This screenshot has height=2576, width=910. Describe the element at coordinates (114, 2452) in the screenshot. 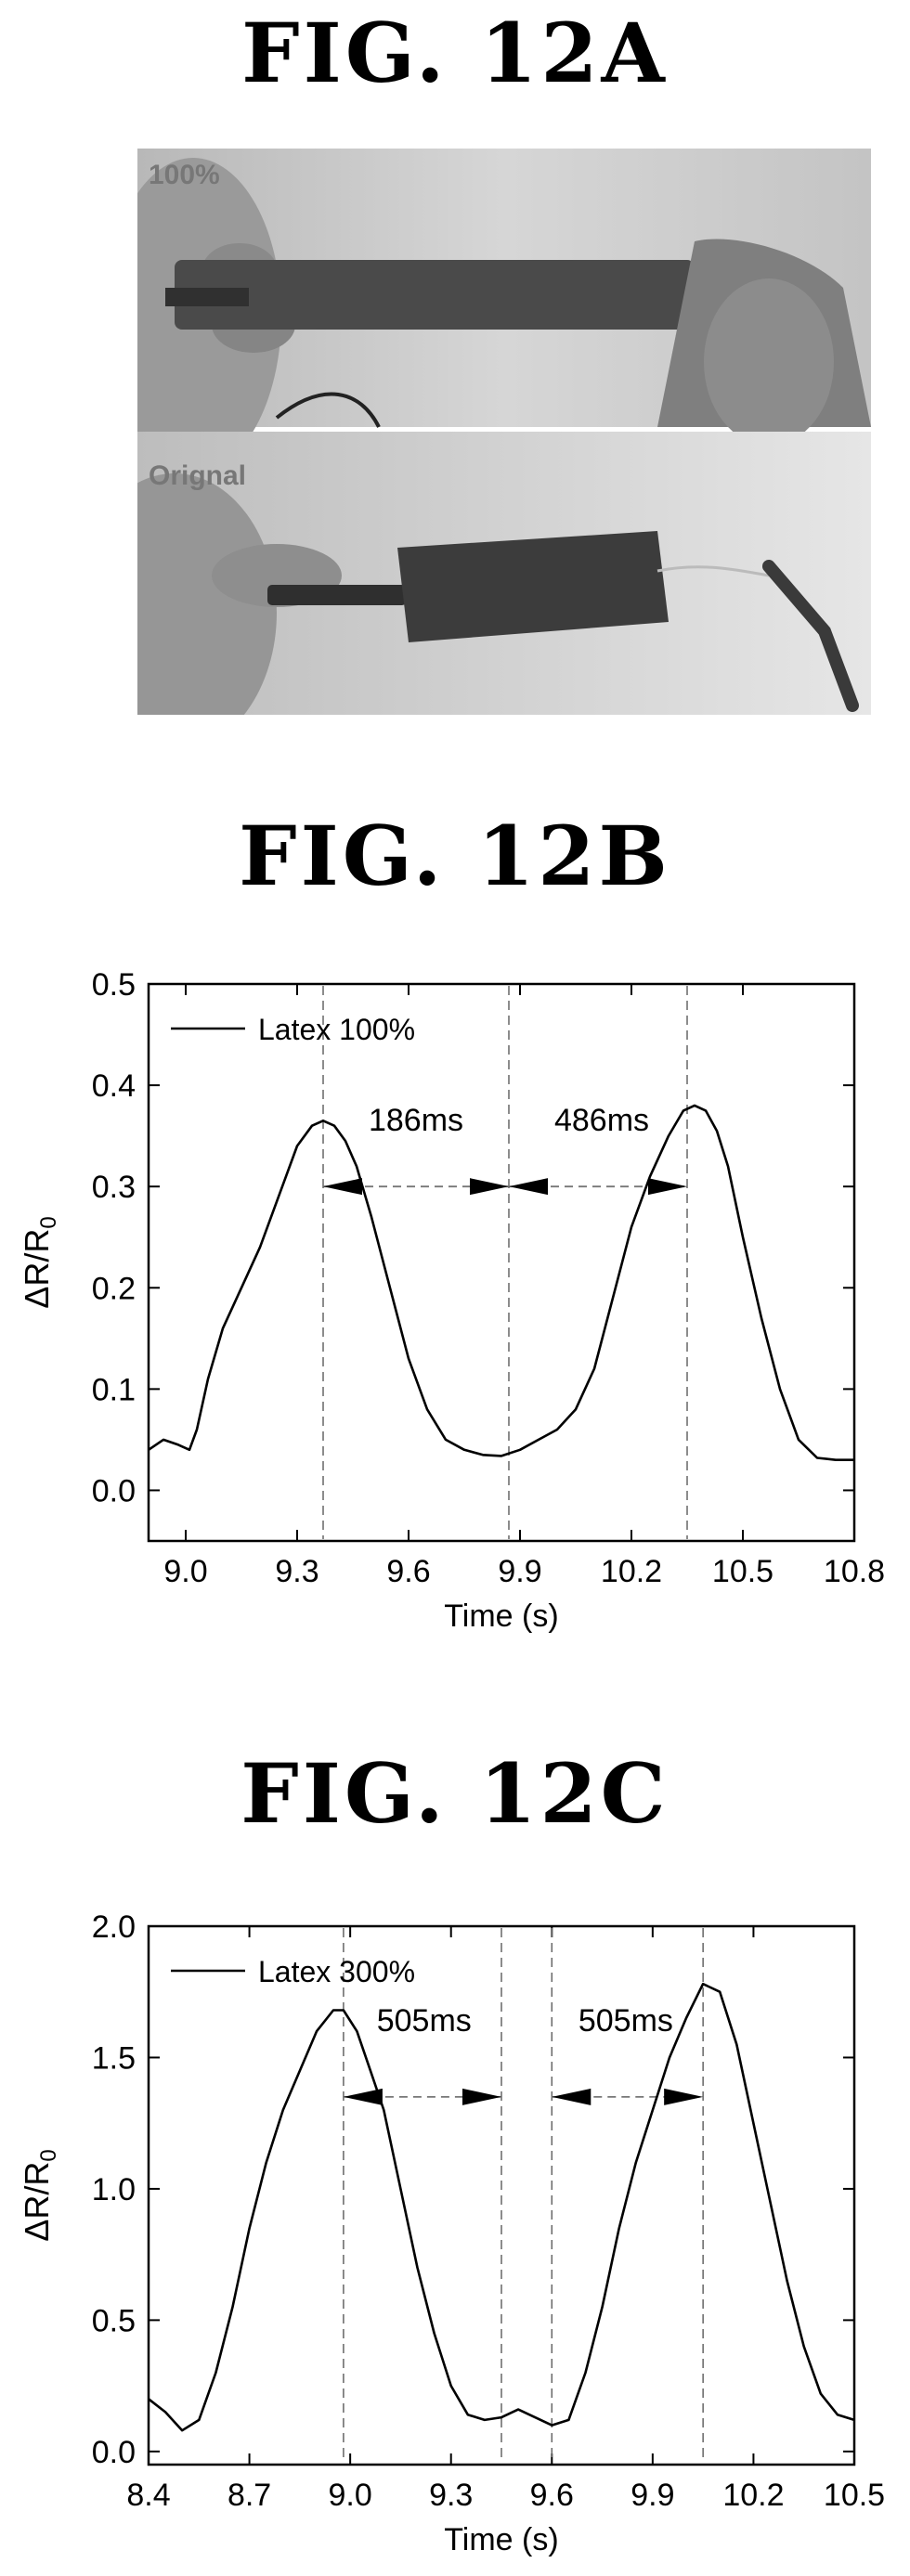

I see `chartc-y-tick-label: 0.0` at that location.